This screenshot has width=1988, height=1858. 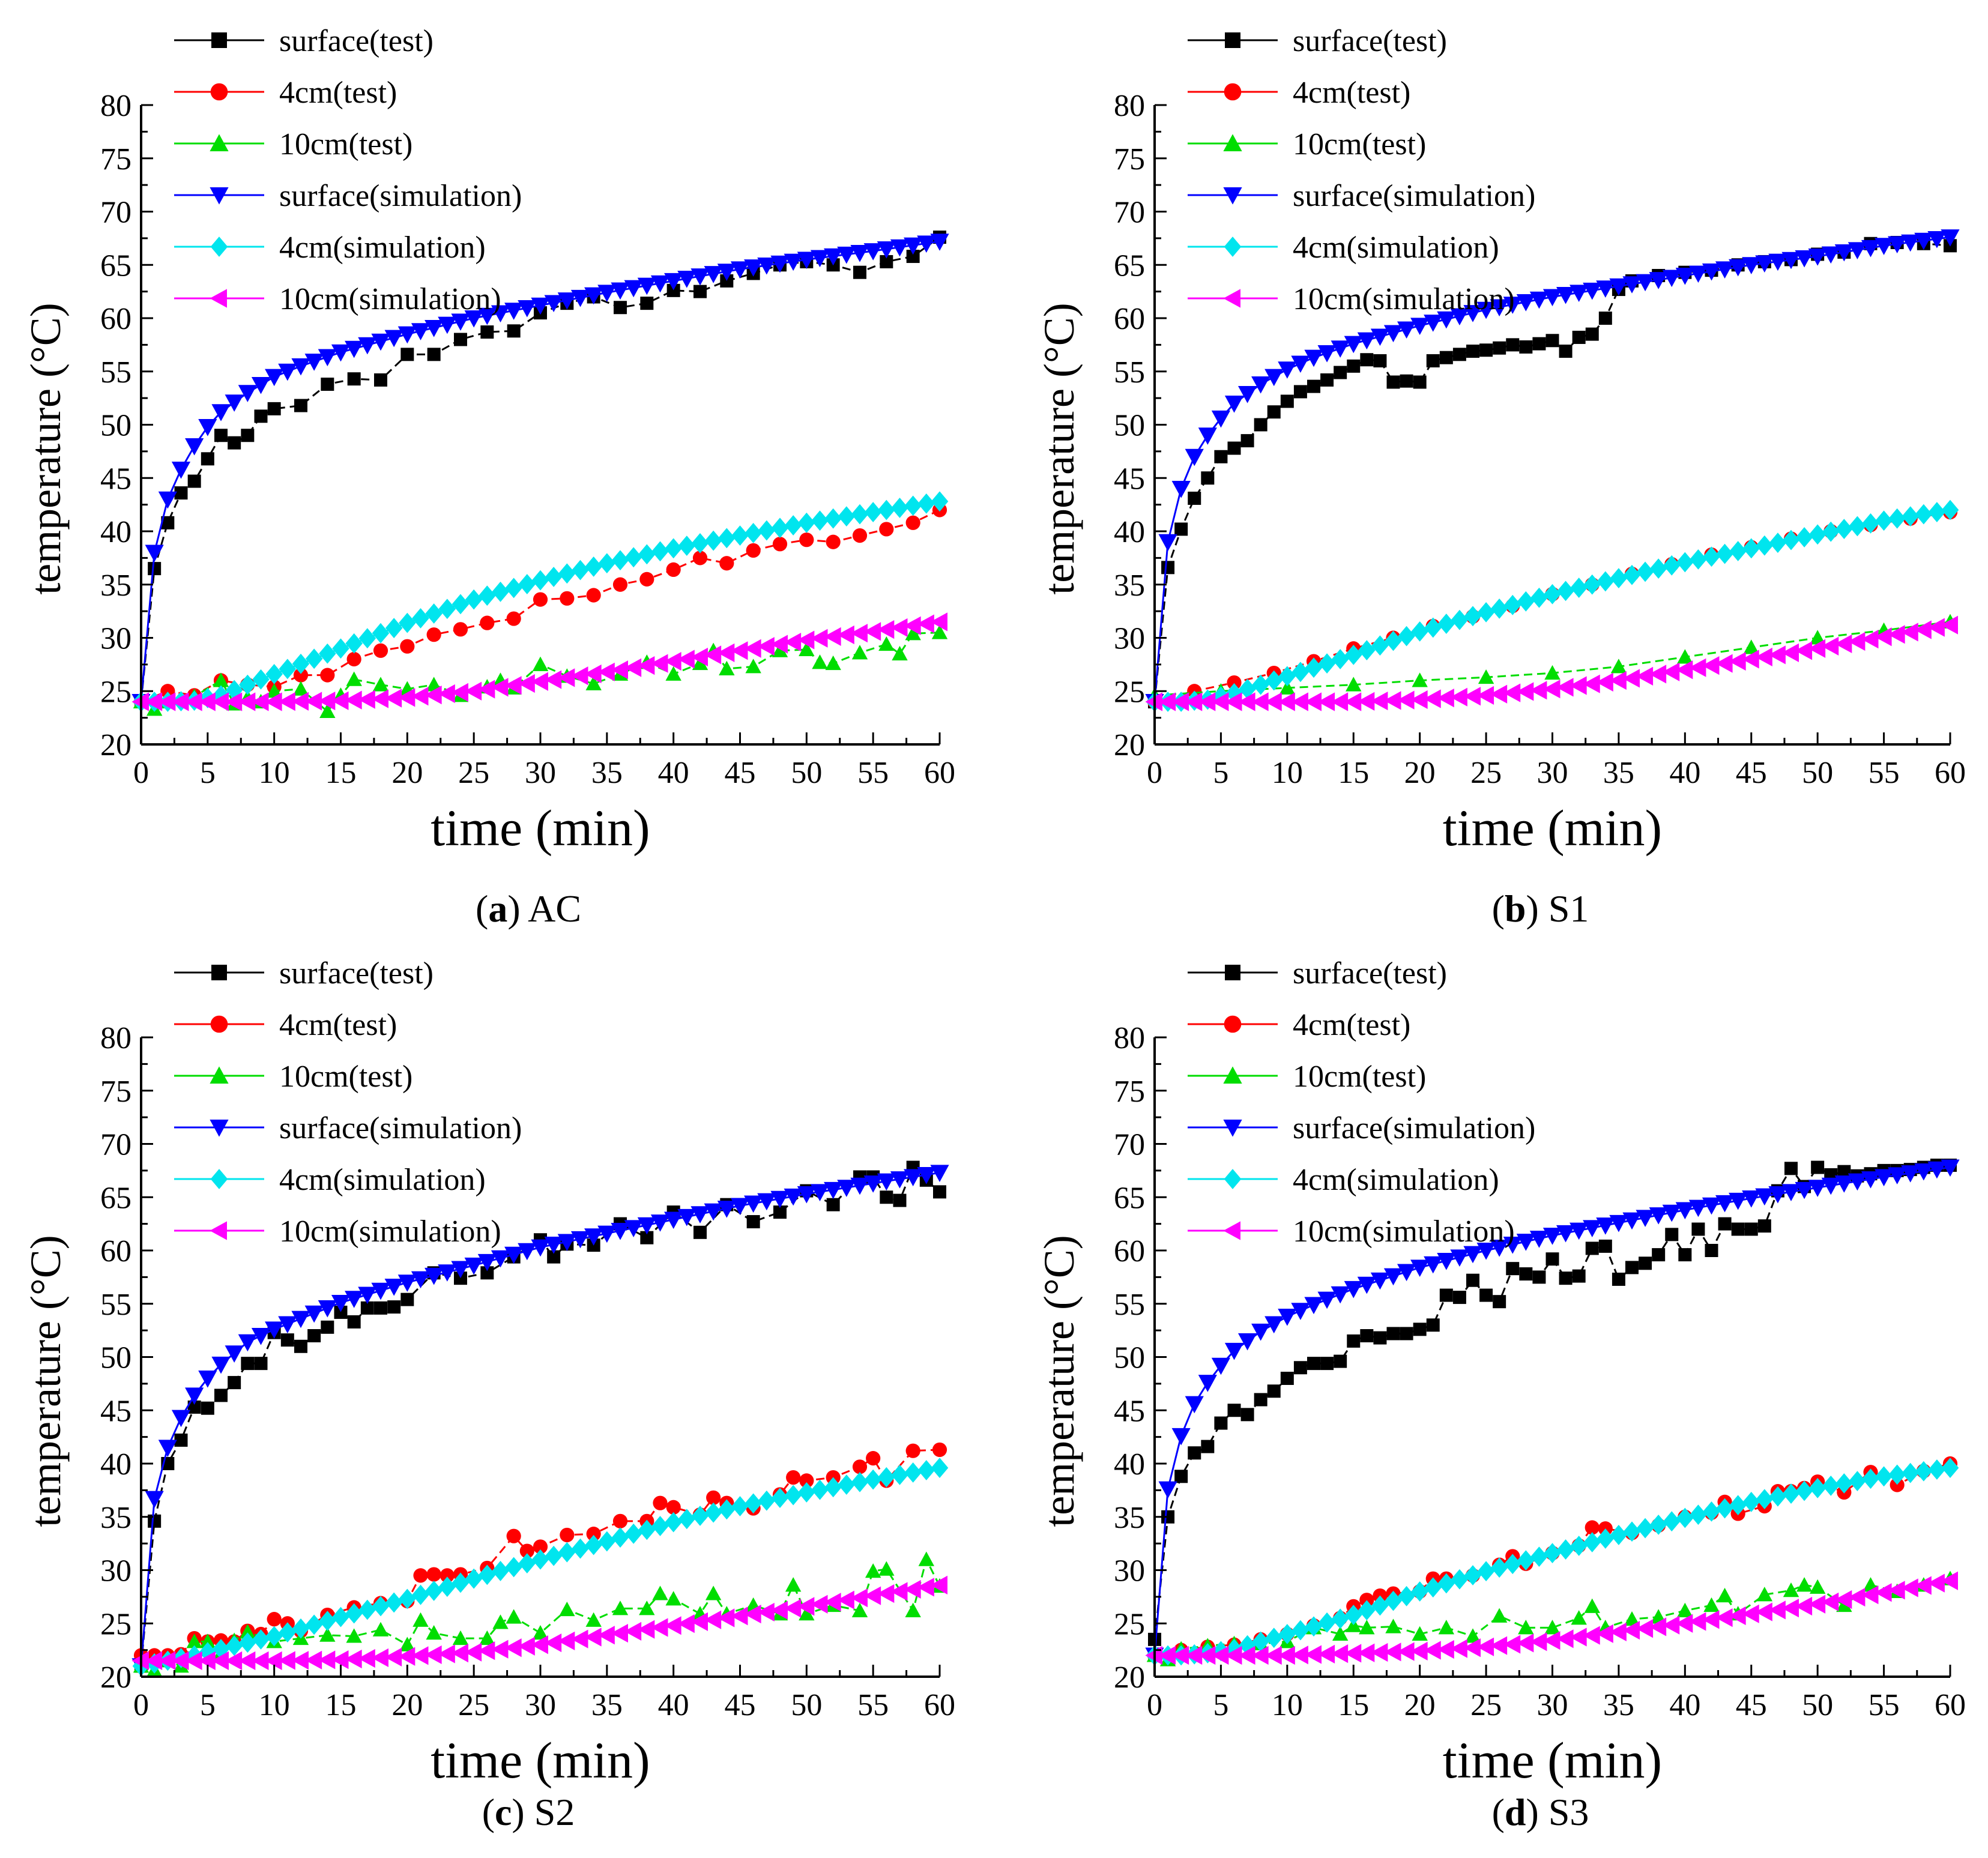 What do you see at coordinates (115, 692) in the screenshot?
I see `y-tick-label: 25` at bounding box center [115, 692].